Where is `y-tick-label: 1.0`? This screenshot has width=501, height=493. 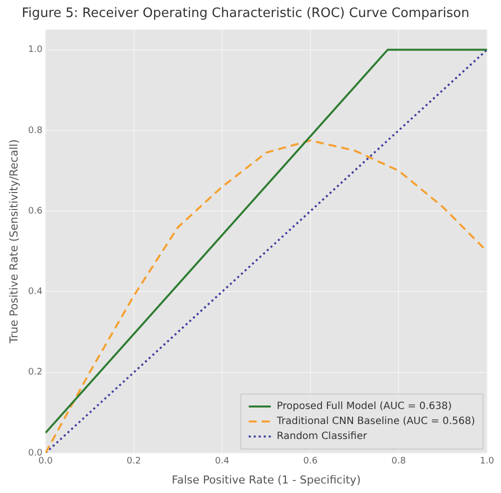
y-tick-label: 1.0 is located at coordinates (35, 50).